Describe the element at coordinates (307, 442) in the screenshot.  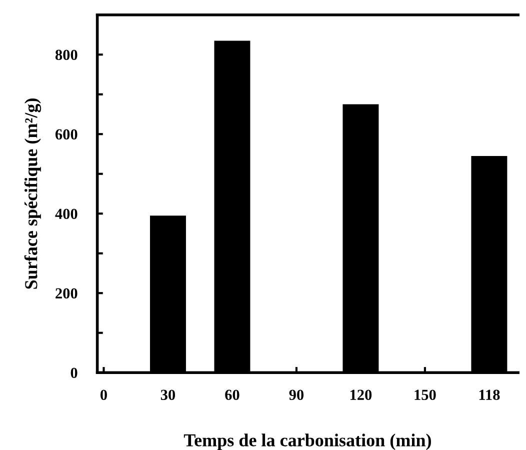
I see `x-axis-title: Temps de la carbonisation (min)` at that location.